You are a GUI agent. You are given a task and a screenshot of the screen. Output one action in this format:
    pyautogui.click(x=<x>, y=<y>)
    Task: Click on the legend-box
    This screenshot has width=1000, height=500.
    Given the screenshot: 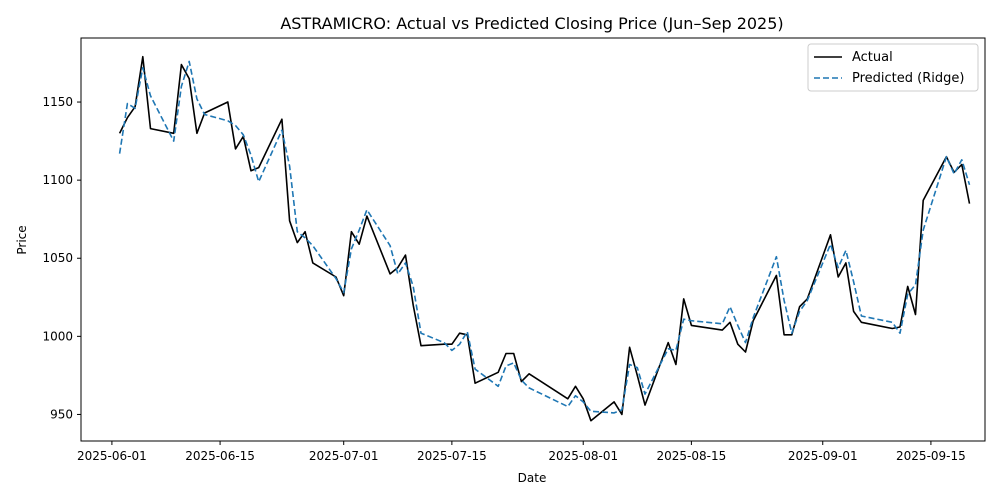 What is the action you would take?
    pyautogui.click(x=893, y=67)
    